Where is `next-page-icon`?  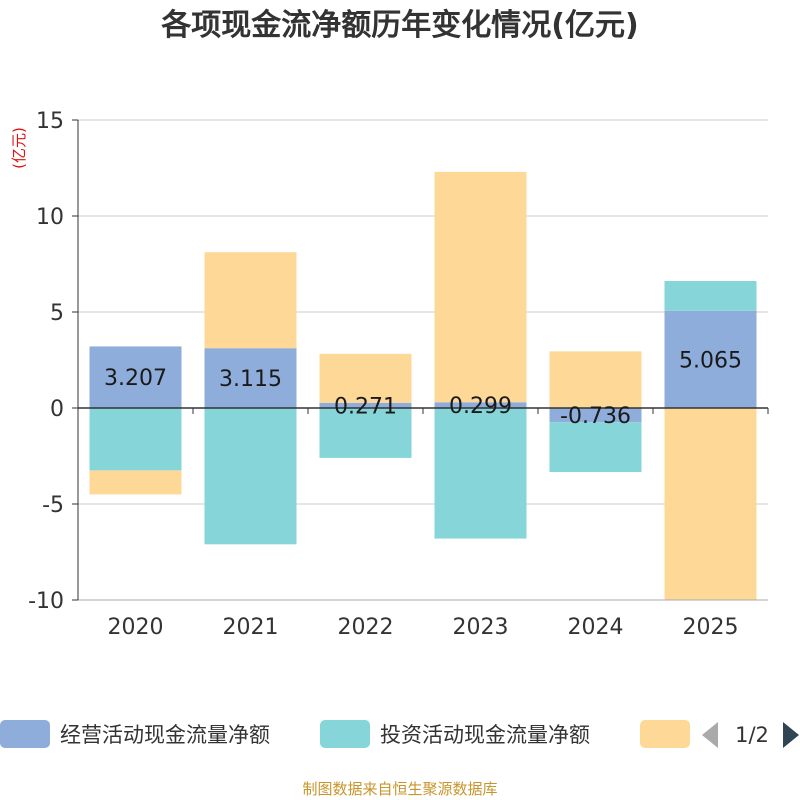
next-page-icon is located at coordinates (791, 735).